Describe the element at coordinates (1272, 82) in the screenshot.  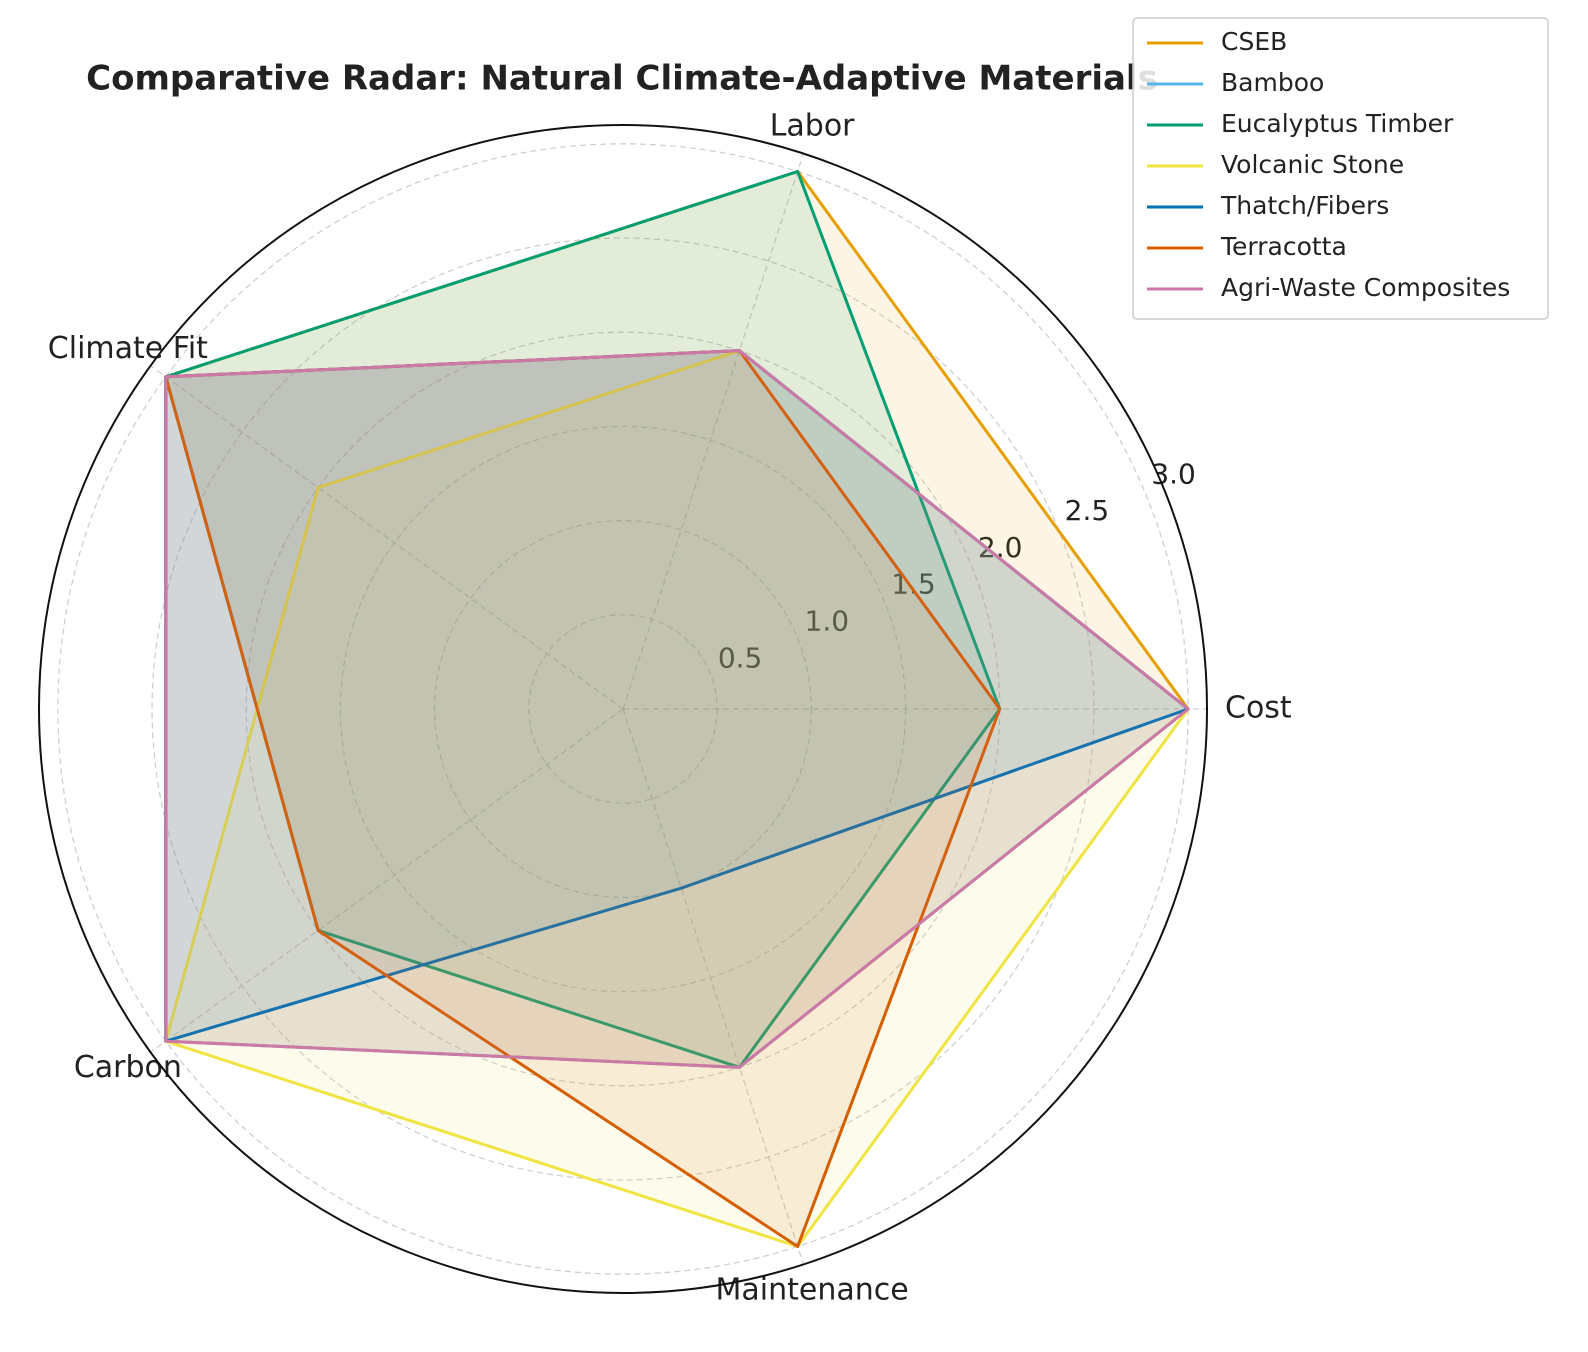
I see `legend-label: Bamboo` at that location.